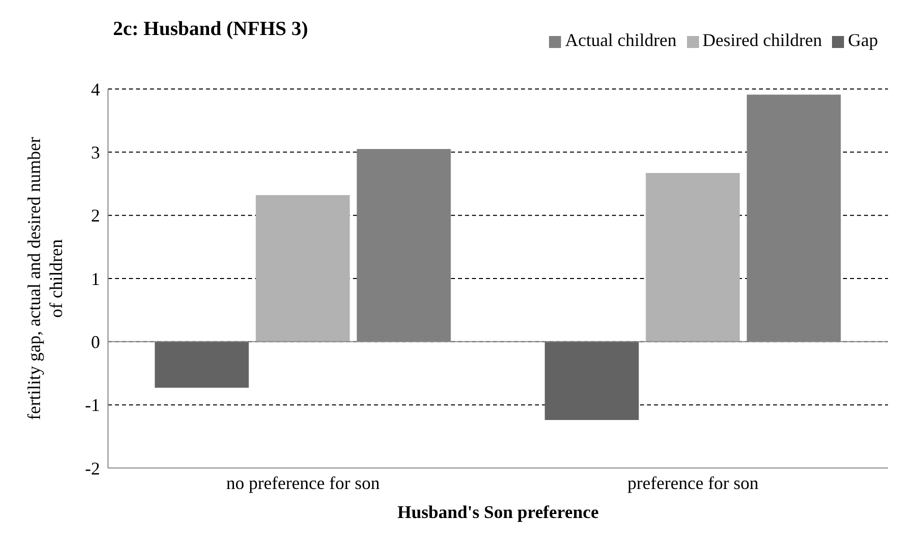  What do you see at coordinates (95, 89) in the screenshot?
I see `y-tick-label: 4` at bounding box center [95, 89].